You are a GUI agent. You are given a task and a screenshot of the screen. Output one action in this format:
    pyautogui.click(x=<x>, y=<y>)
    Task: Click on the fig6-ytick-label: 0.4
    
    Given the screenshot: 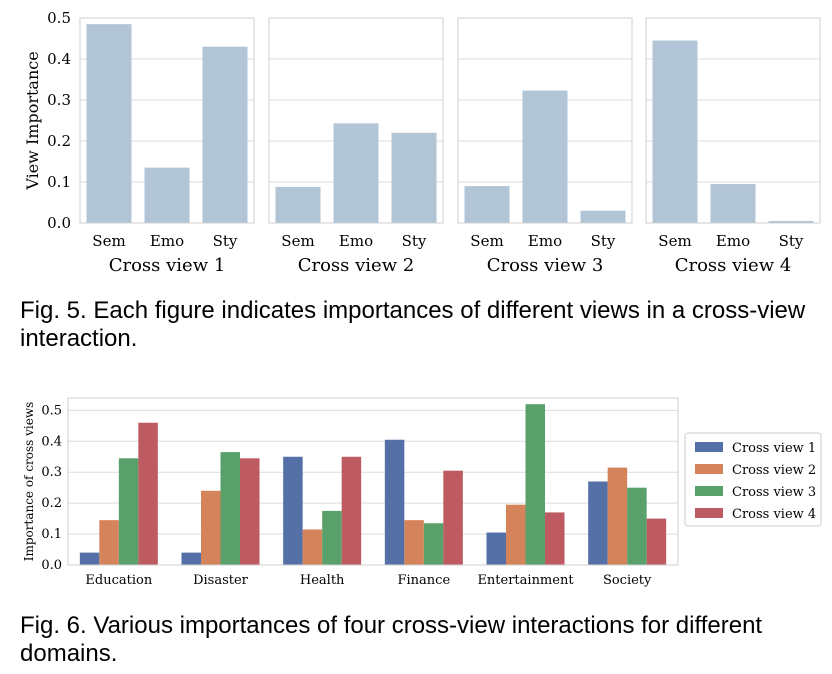 What is the action you would take?
    pyautogui.click(x=51, y=441)
    